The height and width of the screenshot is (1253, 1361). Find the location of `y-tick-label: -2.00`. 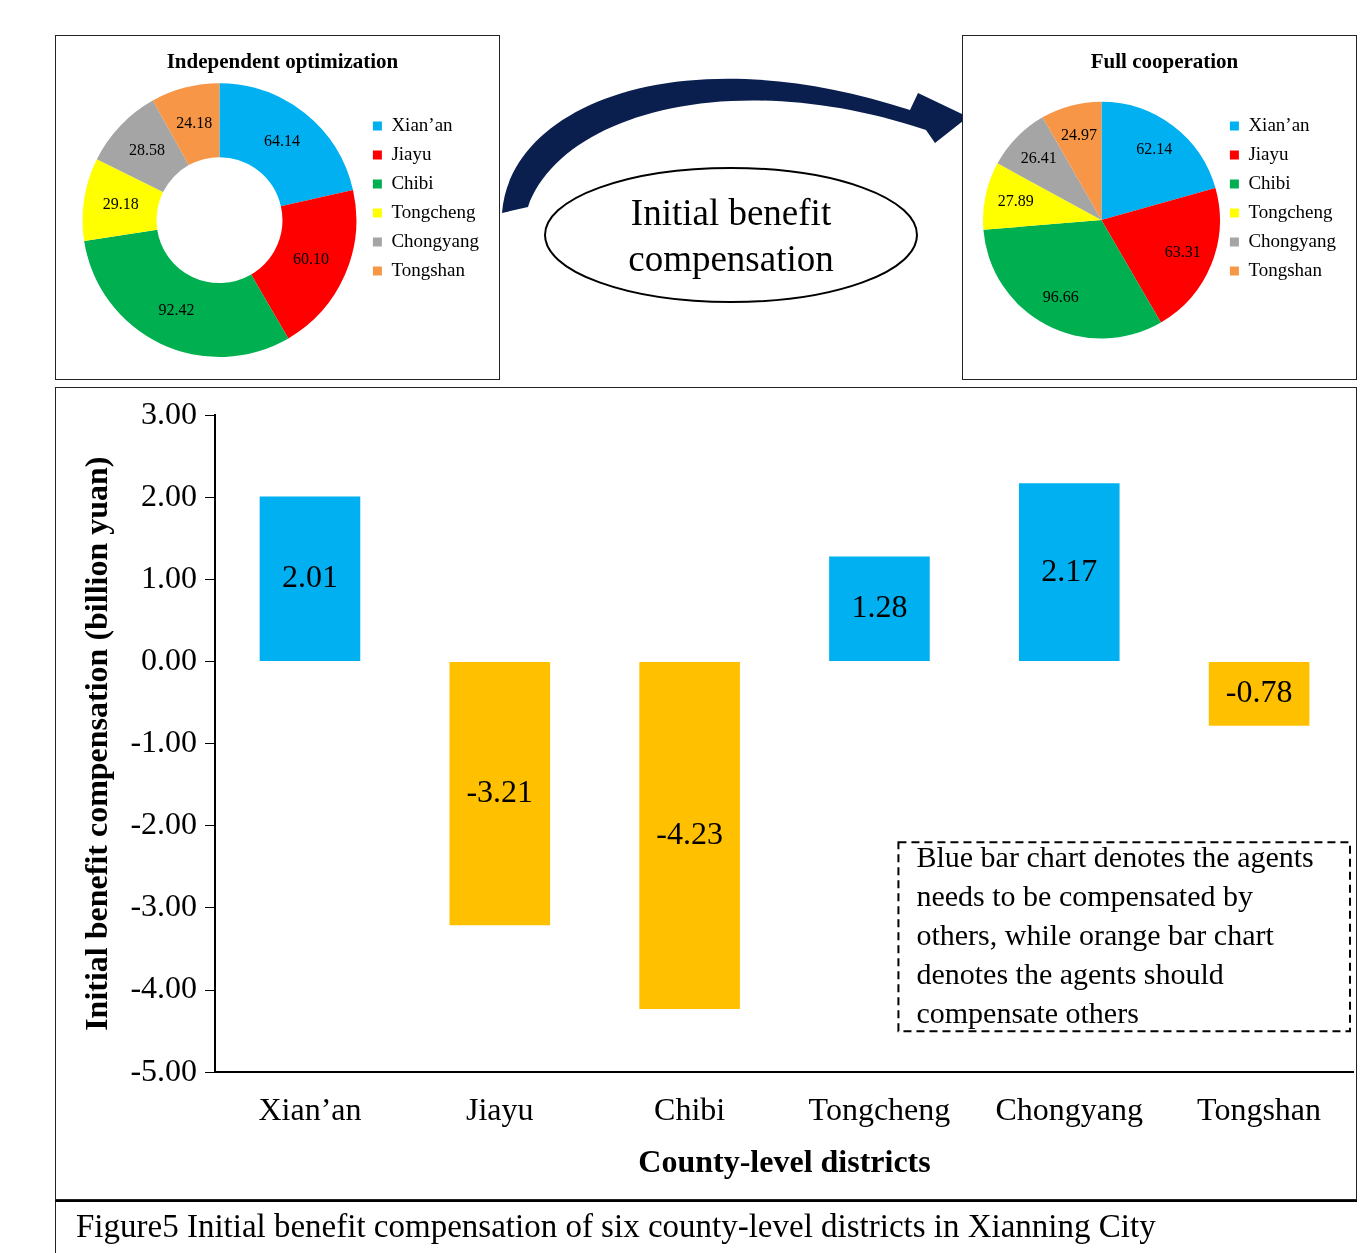

y-tick-label: -2.00 is located at coordinates (164, 823).